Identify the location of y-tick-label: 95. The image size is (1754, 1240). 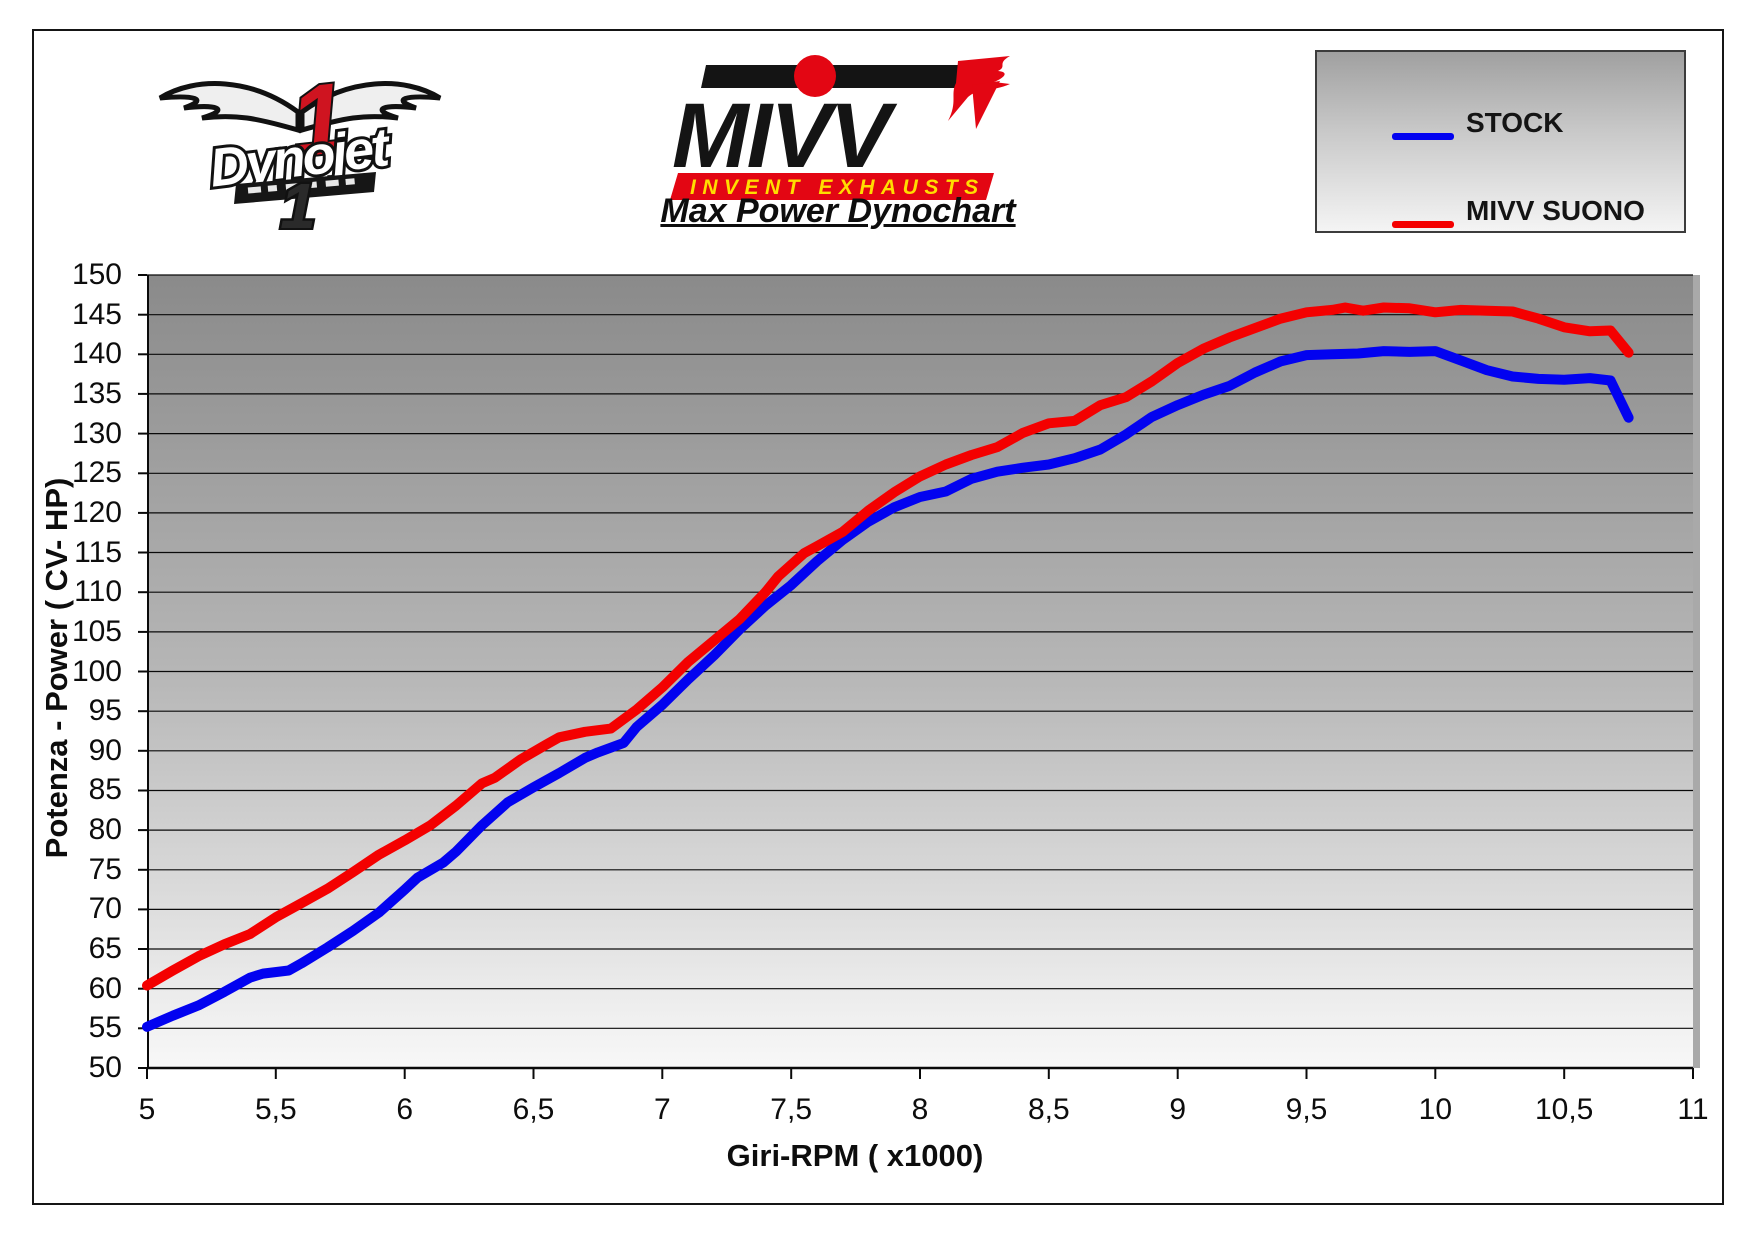
(105, 711).